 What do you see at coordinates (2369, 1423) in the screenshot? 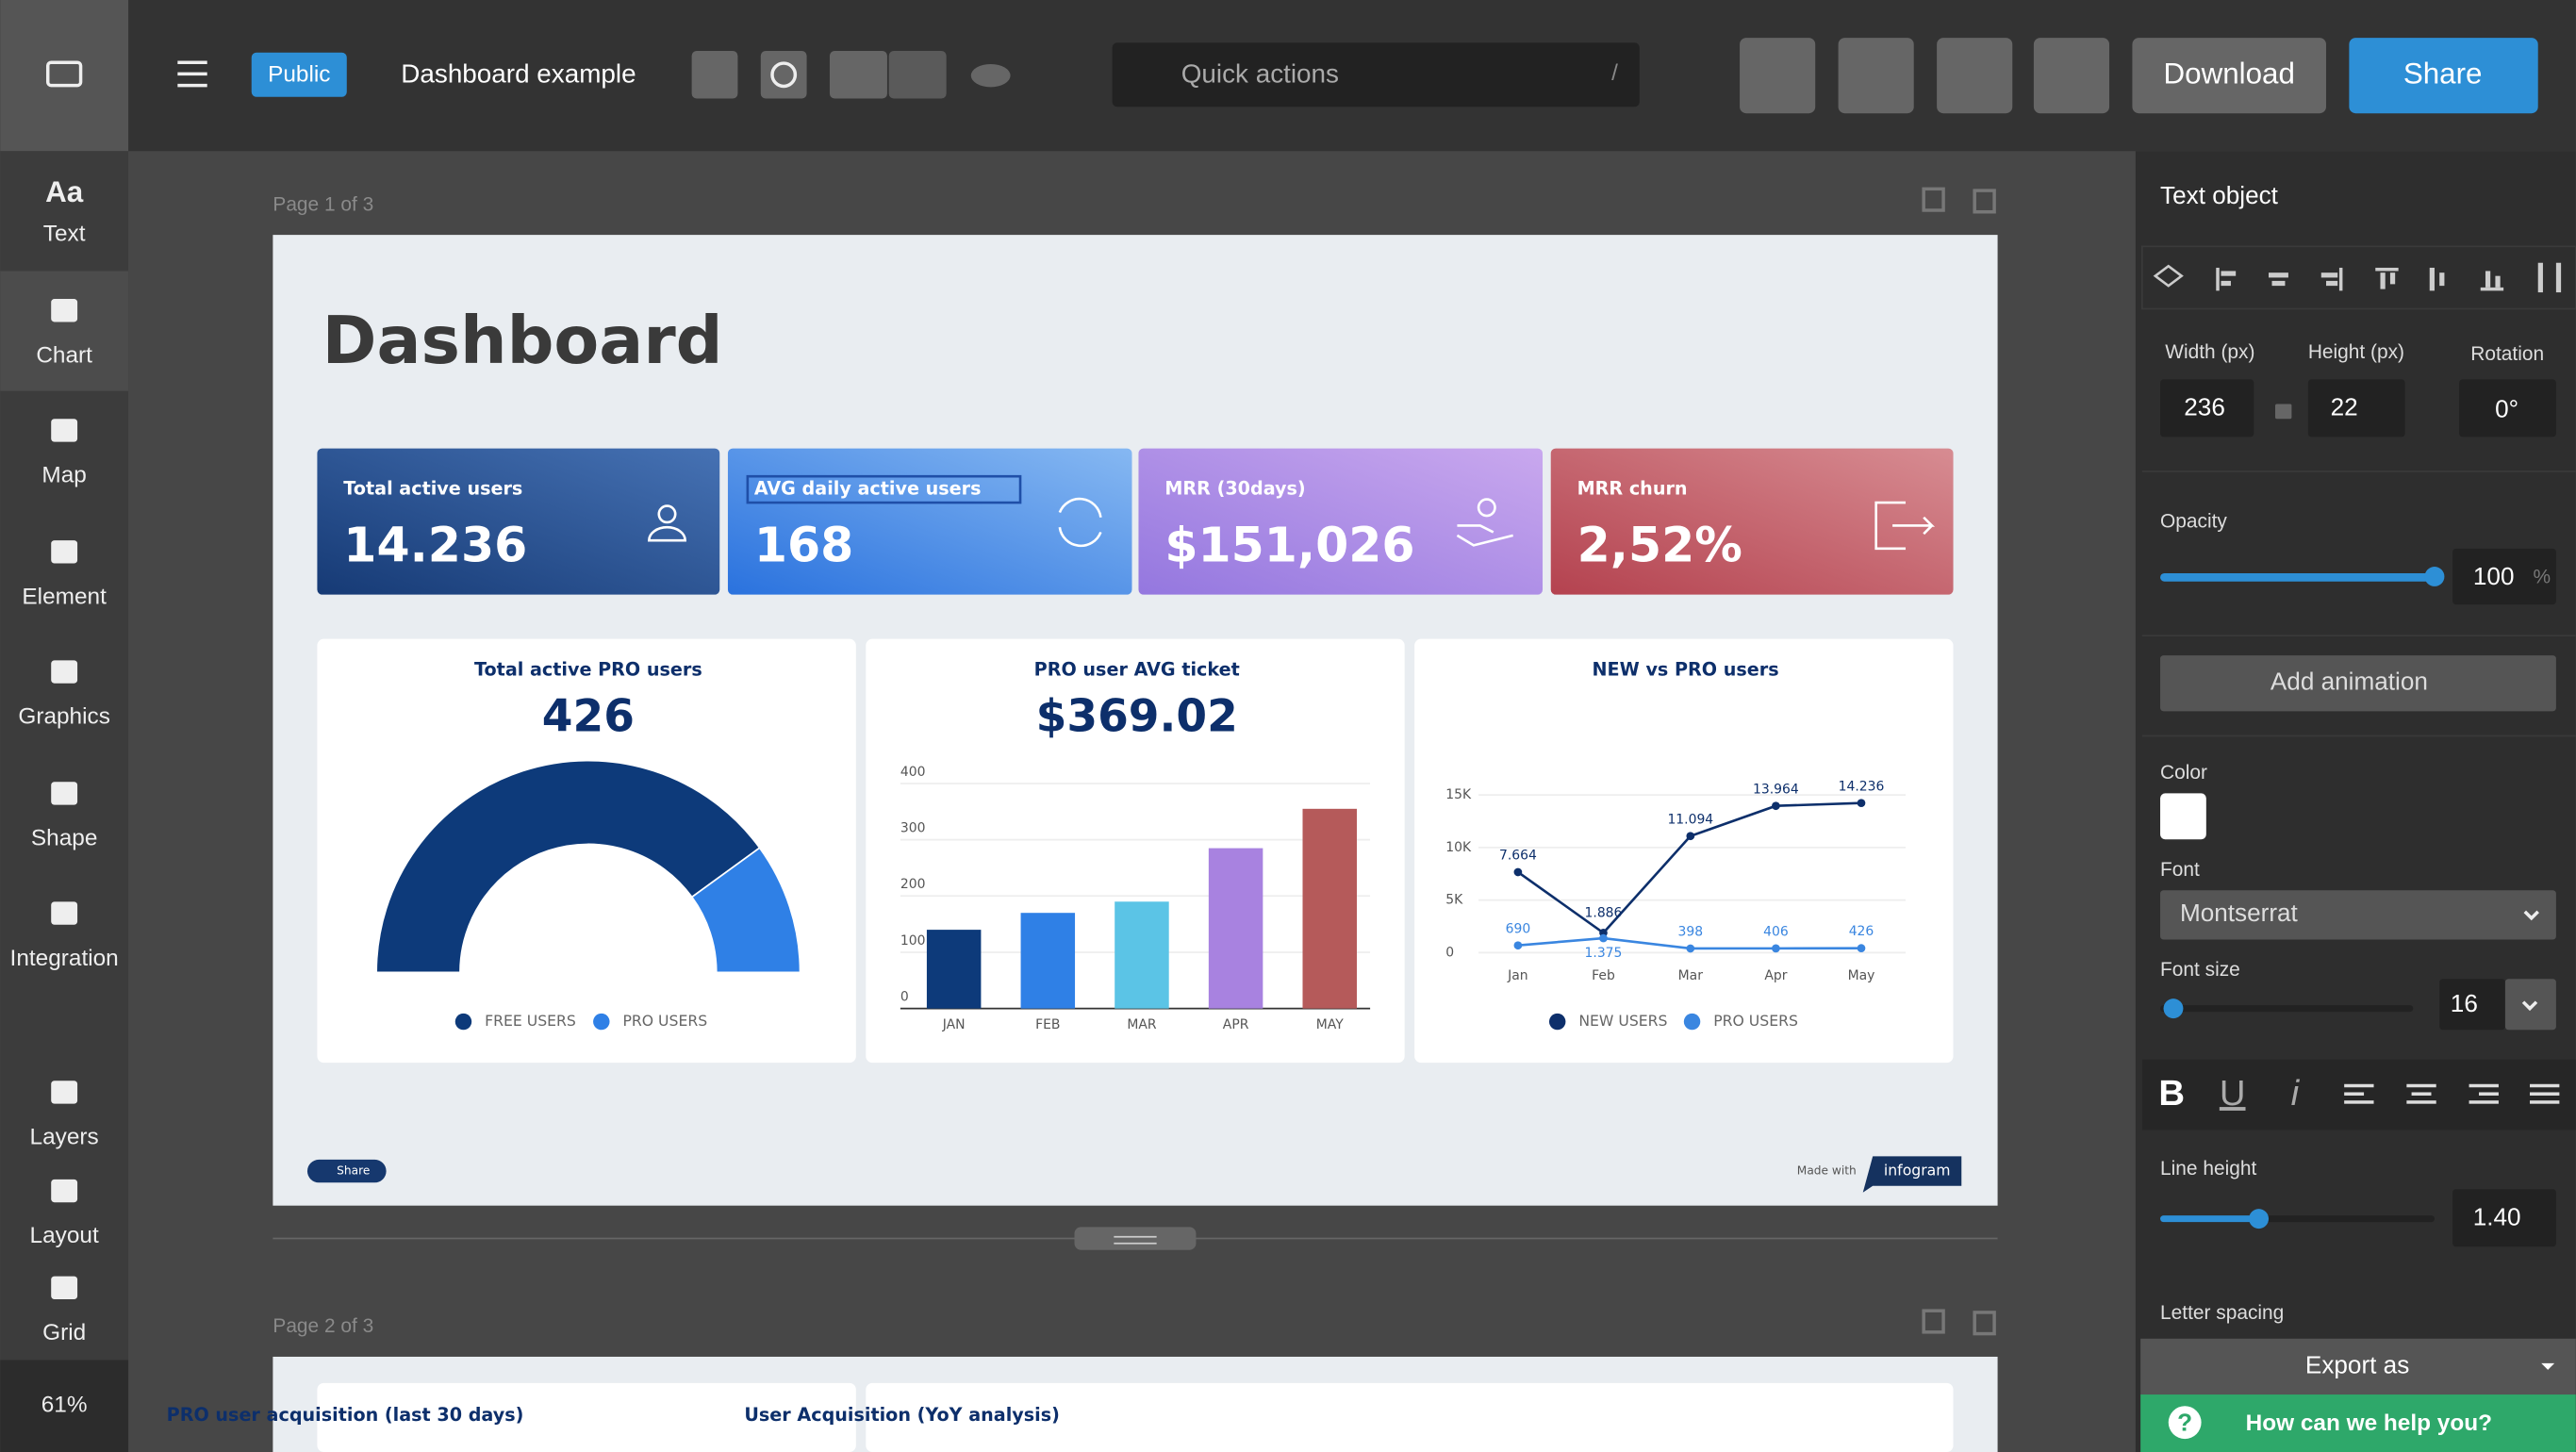
I see `help-text: How can we help you?` at bounding box center [2369, 1423].